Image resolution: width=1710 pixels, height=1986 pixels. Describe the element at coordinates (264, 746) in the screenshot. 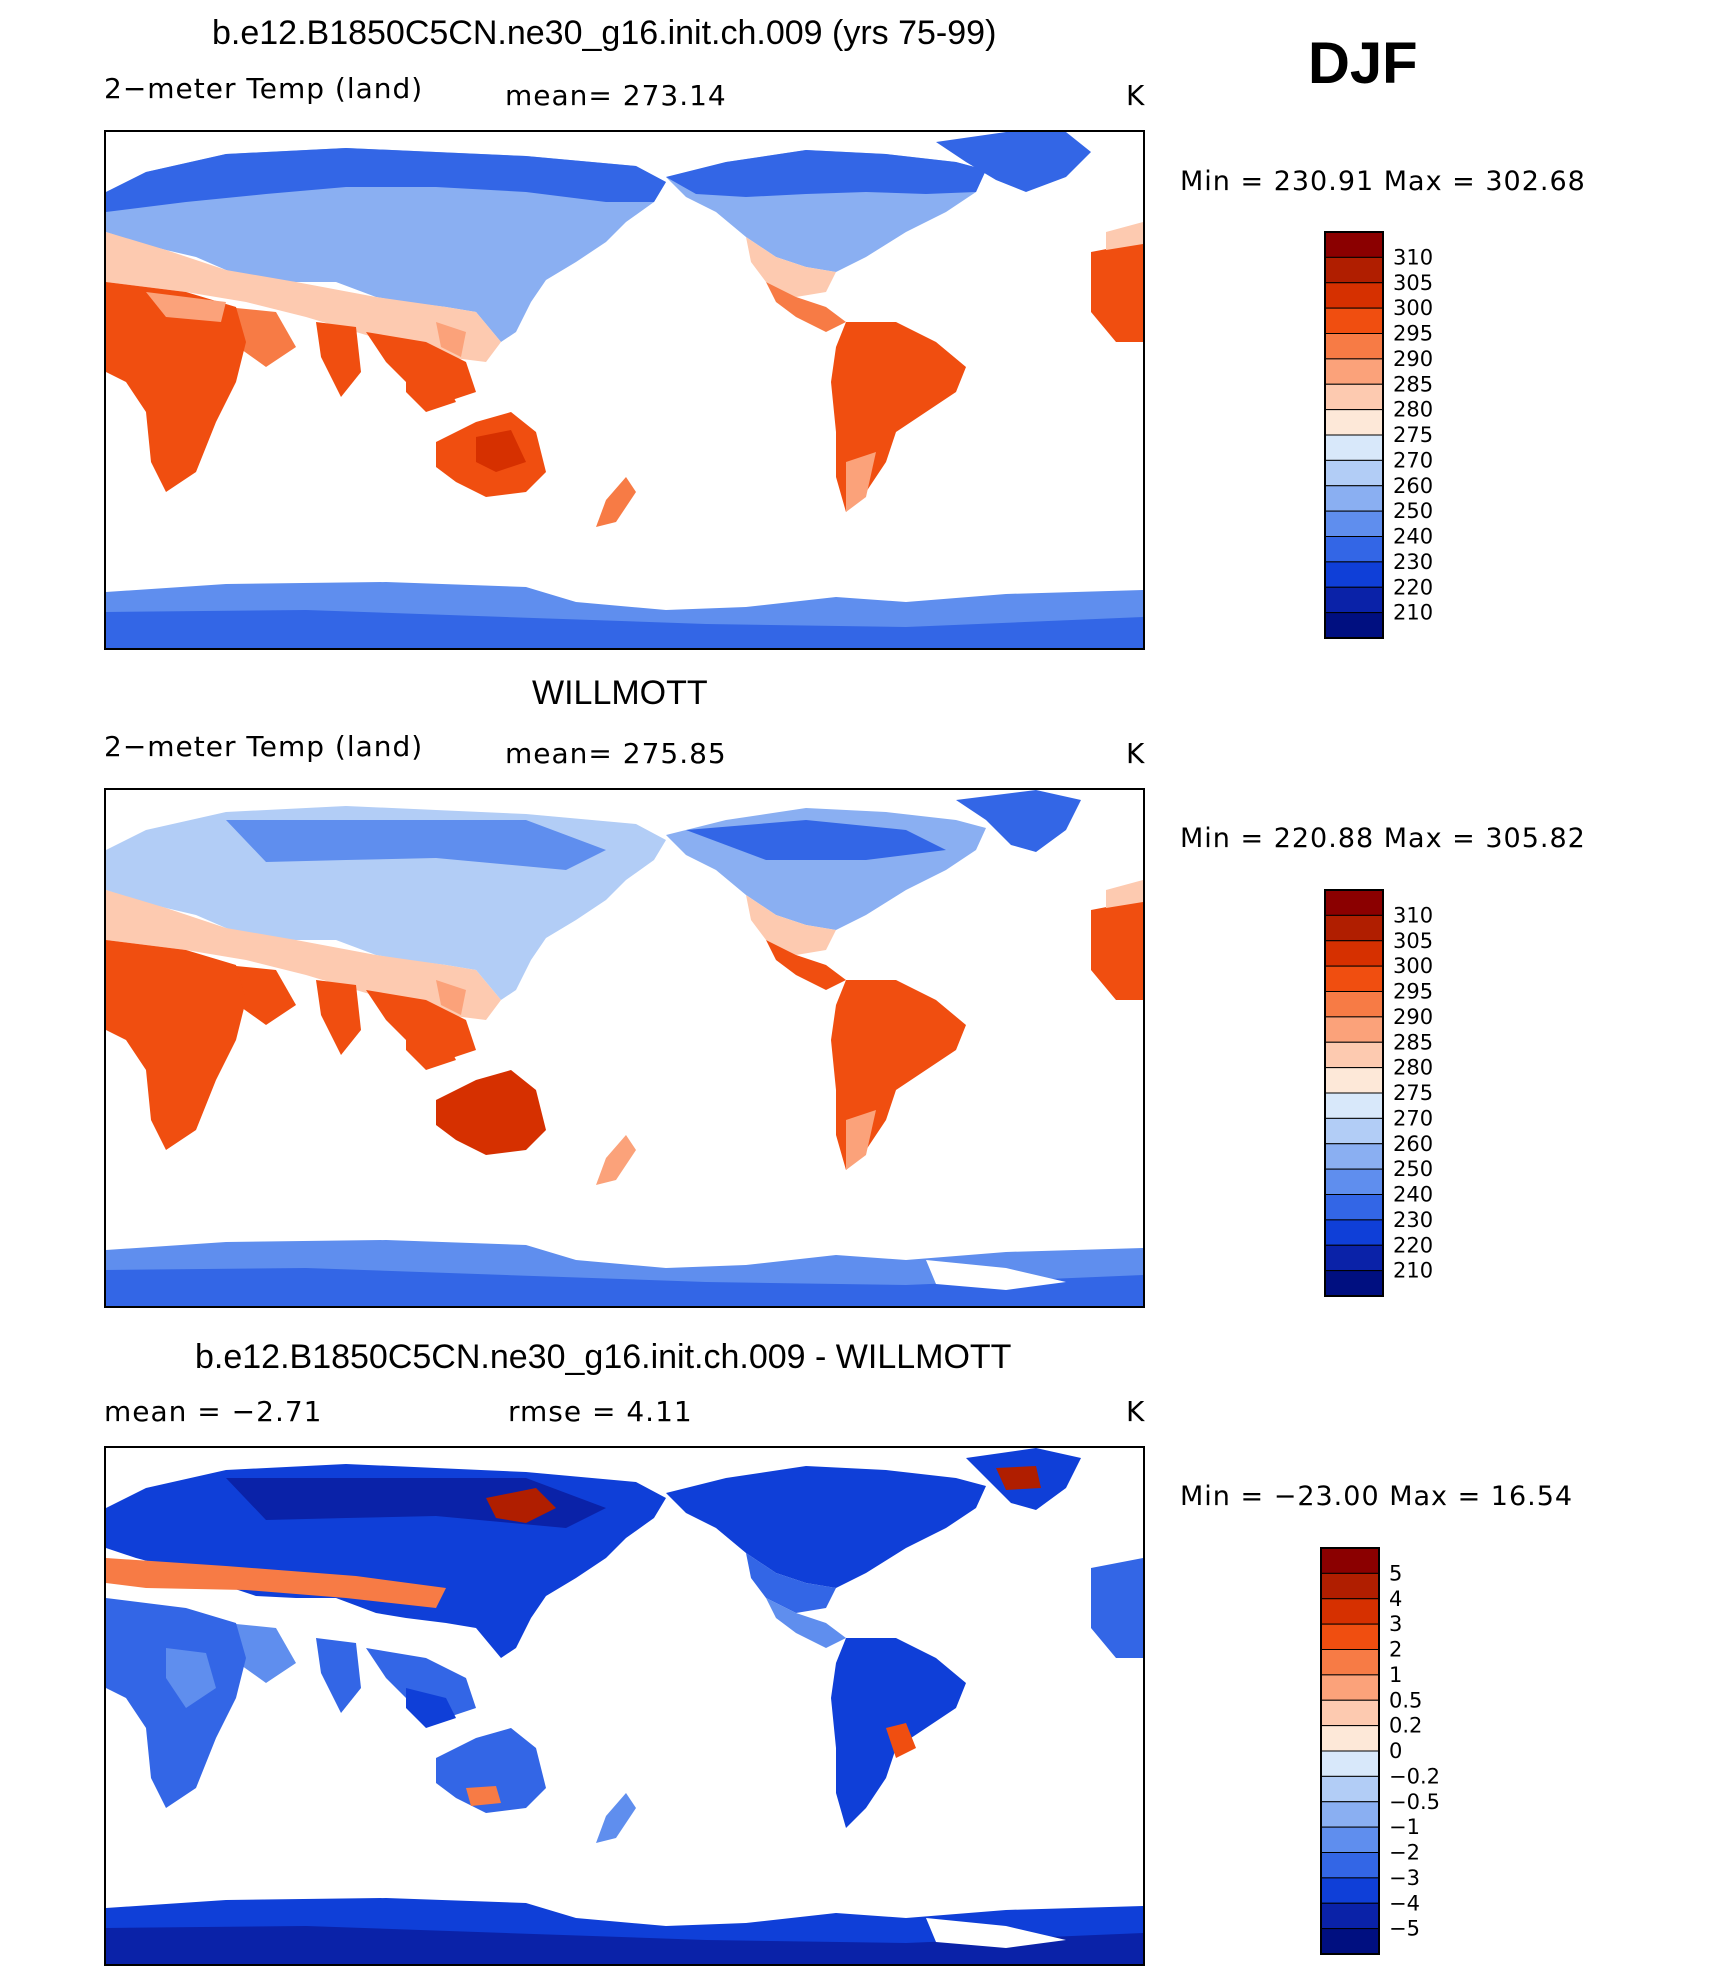

I see `panel-2-variable-label: 2−meter Temp (land)` at that location.